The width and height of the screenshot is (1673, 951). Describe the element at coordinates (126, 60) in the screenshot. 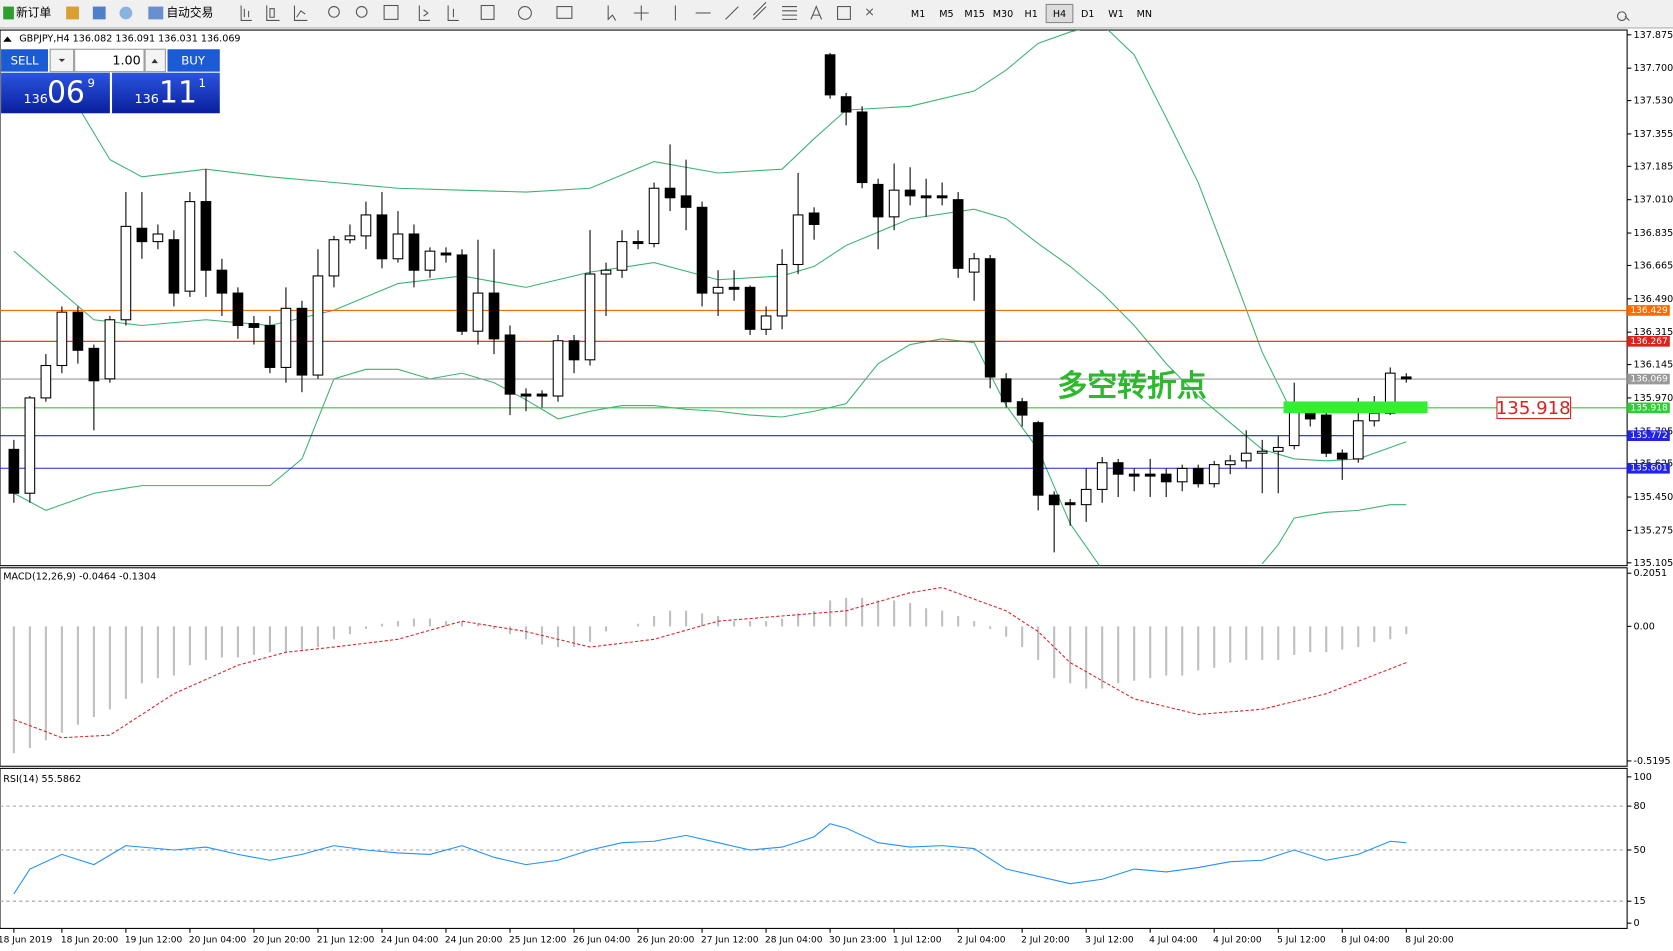

I see `volume-value: 1.00` at that location.